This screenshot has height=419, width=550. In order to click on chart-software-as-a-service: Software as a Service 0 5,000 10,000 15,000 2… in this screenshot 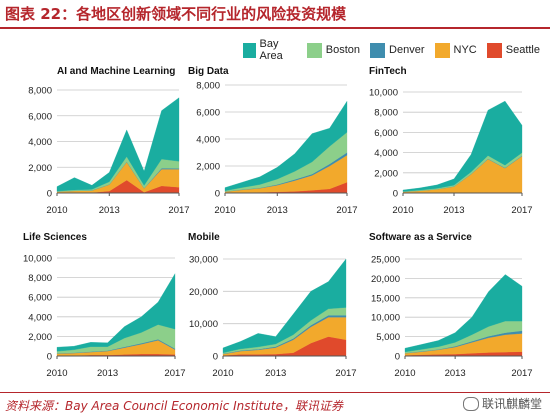, I will do `click(451, 305)`.